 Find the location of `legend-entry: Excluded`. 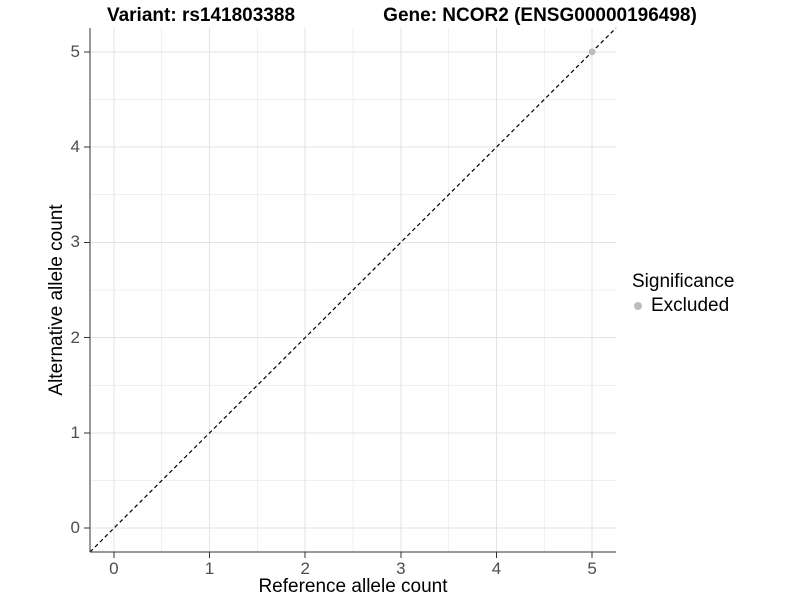

legend-entry: Excluded is located at coordinates (683, 306).